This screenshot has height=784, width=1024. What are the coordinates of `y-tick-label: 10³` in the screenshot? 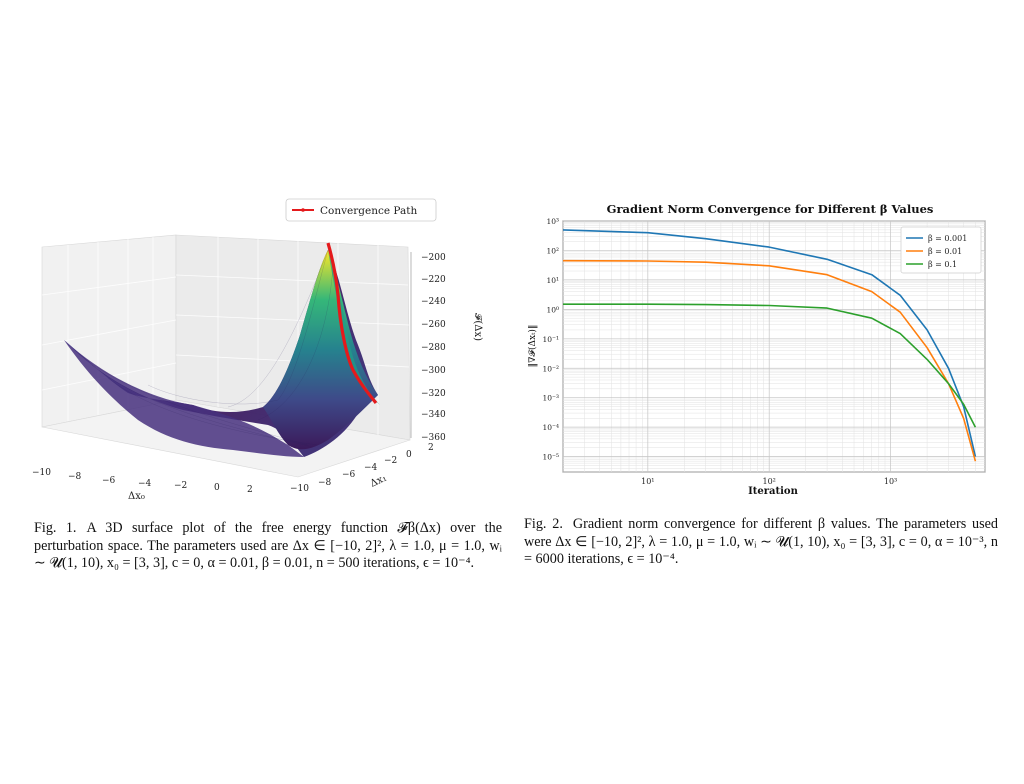 It's located at (552, 221).